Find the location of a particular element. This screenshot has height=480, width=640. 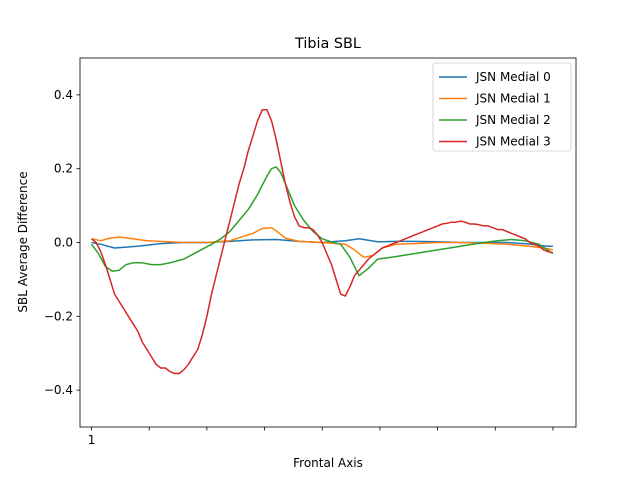

legend-box is located at coordinates (502, 107).